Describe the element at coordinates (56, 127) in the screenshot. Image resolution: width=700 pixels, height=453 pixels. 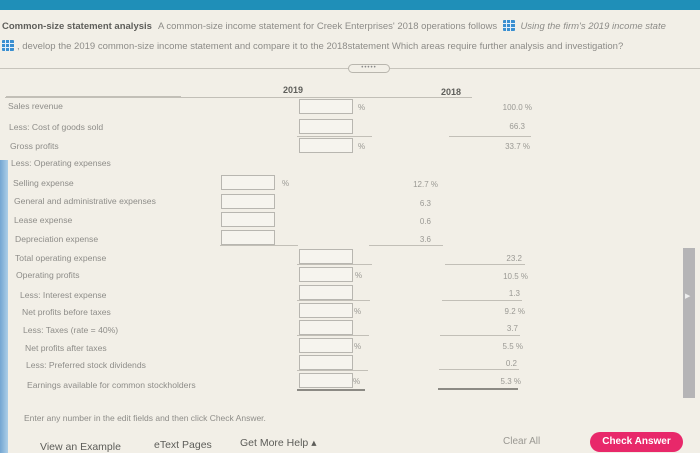
I see `row-label-cogs: Less: Cost of goods sold` at that location.